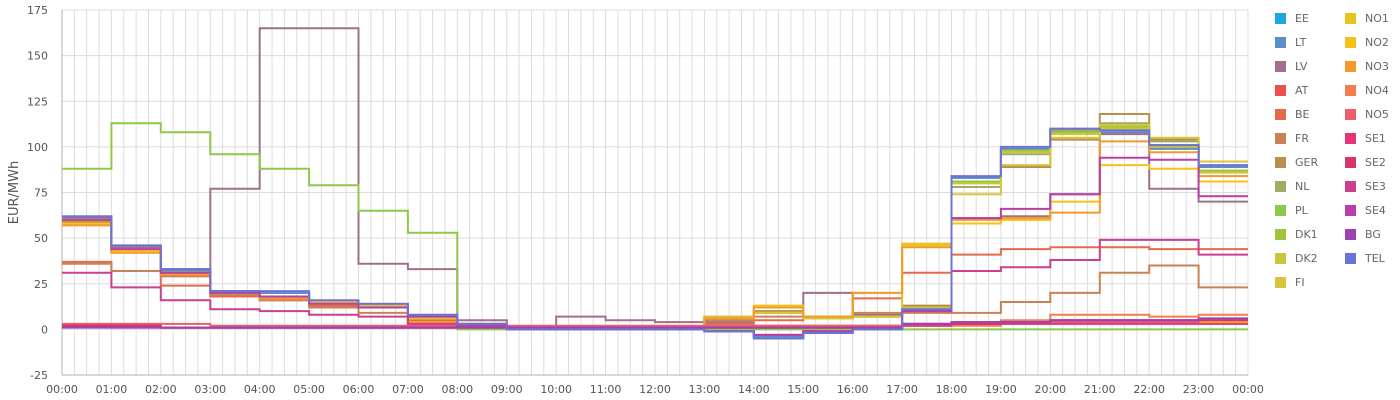  Describe the element at coordinates (1375, 138) in the screenshot. I see `legend-label: SE1` at that location.